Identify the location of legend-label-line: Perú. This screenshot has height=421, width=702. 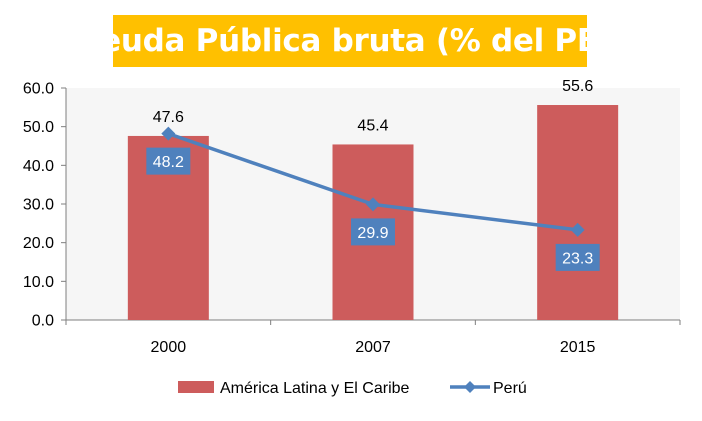
(510, 388).